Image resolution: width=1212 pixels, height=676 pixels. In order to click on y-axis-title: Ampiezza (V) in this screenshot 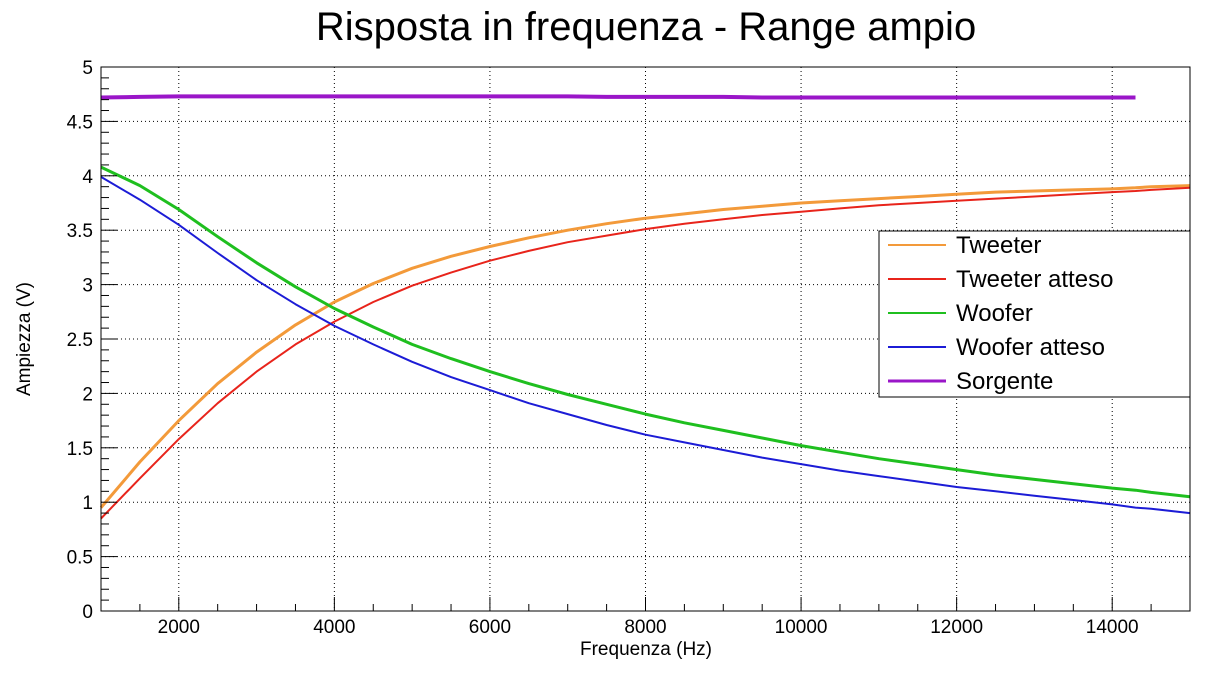, I will do `click(24, 339)`.